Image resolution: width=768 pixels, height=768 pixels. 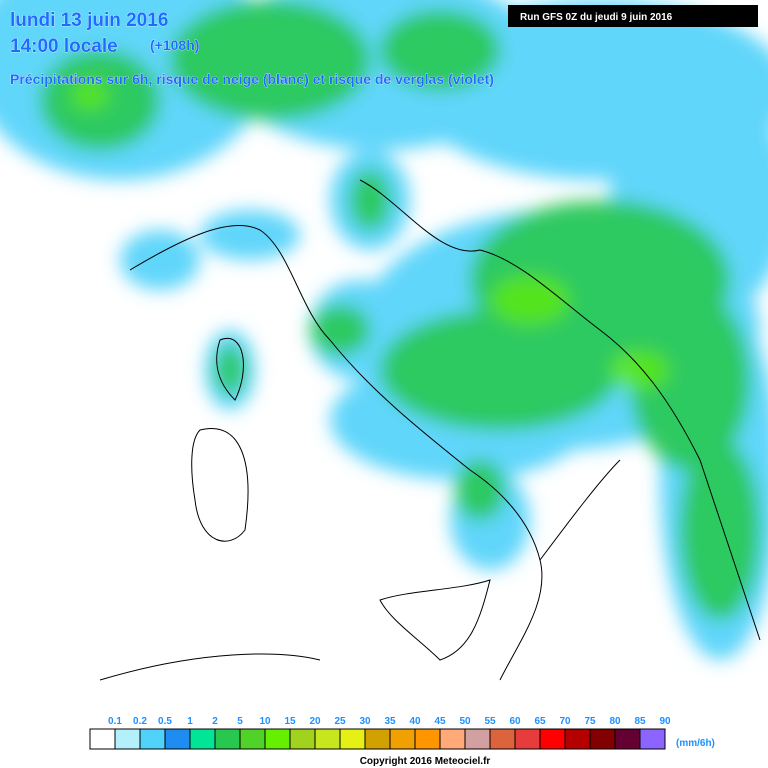 What do you see at coordinates (540, 721) in the screenshot?
I see `legend-label: 65` at bounding box center [540, 721].